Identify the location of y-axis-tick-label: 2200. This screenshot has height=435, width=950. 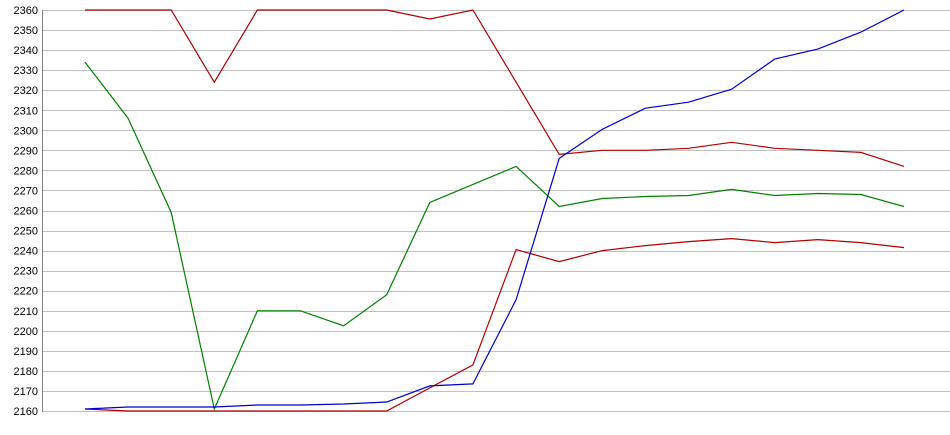
(26, 332).